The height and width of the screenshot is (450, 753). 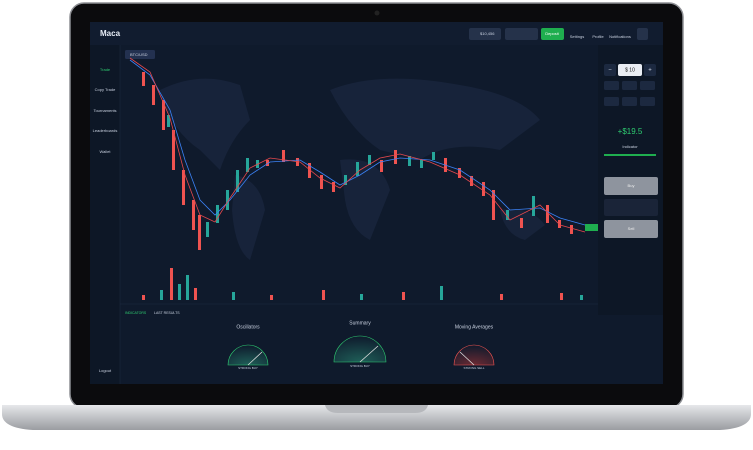 I want to click on settings: Settings, so click(x=577, y=36).